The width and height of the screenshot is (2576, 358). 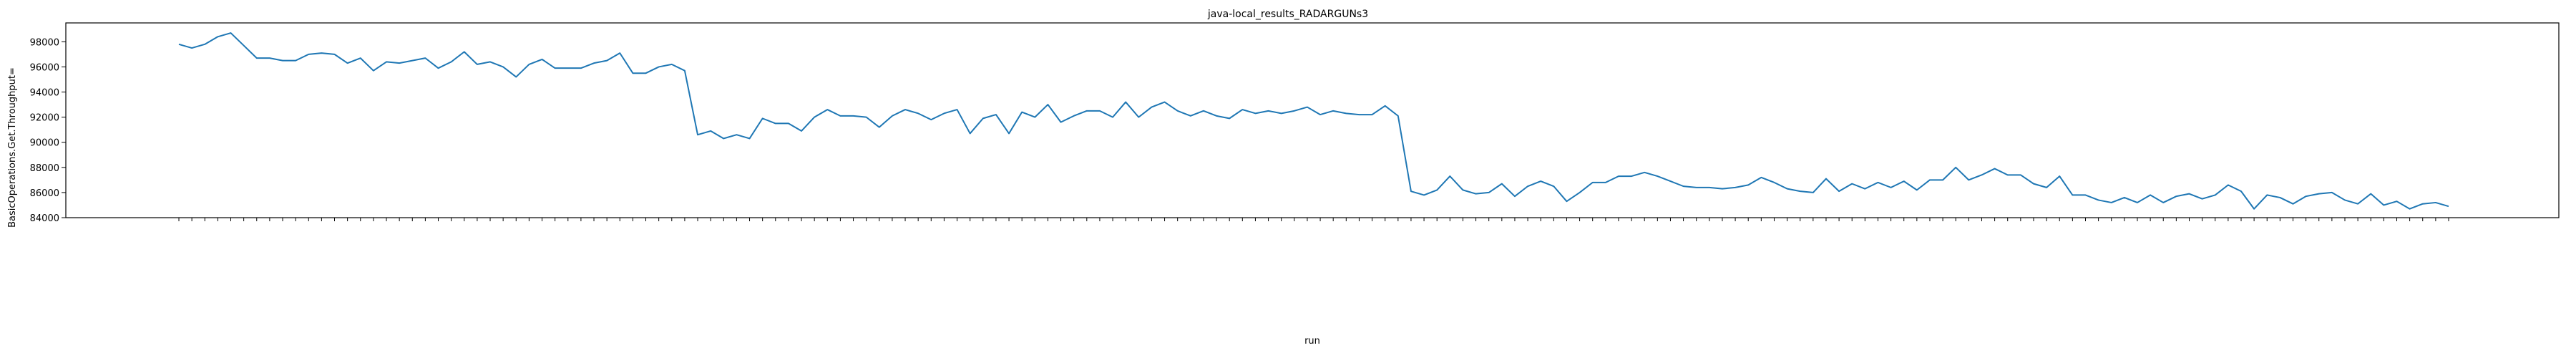 I want to click on y-tick-label: 84000, so click(x=44, y=218).